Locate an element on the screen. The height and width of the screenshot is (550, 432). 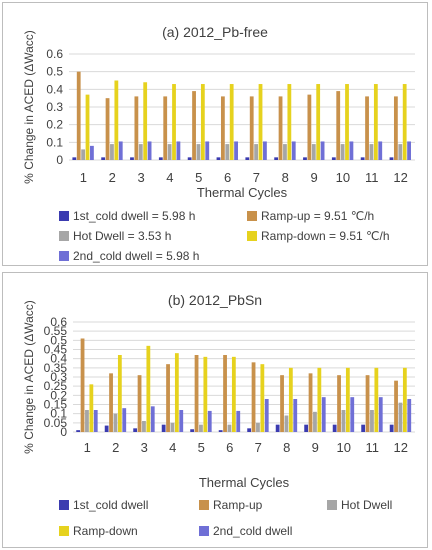
chart-b-legend-label: Ramp-up is located at coordinates (238, 505).